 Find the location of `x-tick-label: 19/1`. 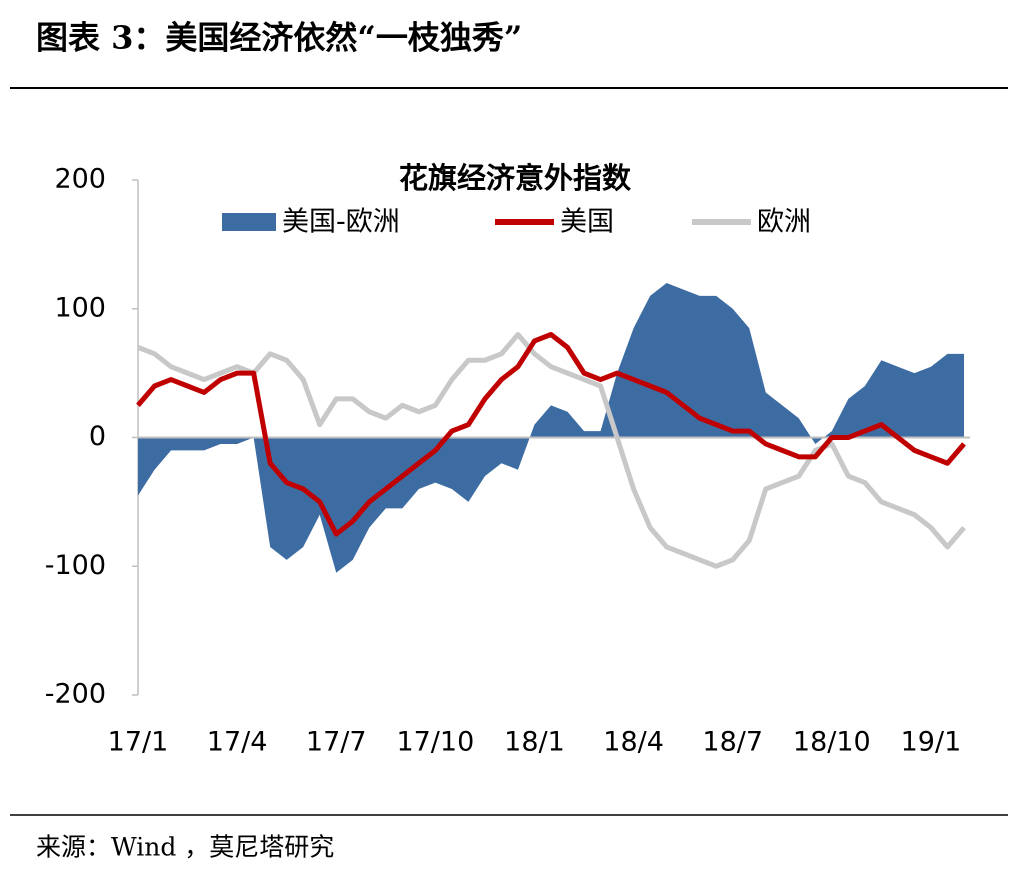

x-tick-label: 19/1 is located at coordinates (931, 742).